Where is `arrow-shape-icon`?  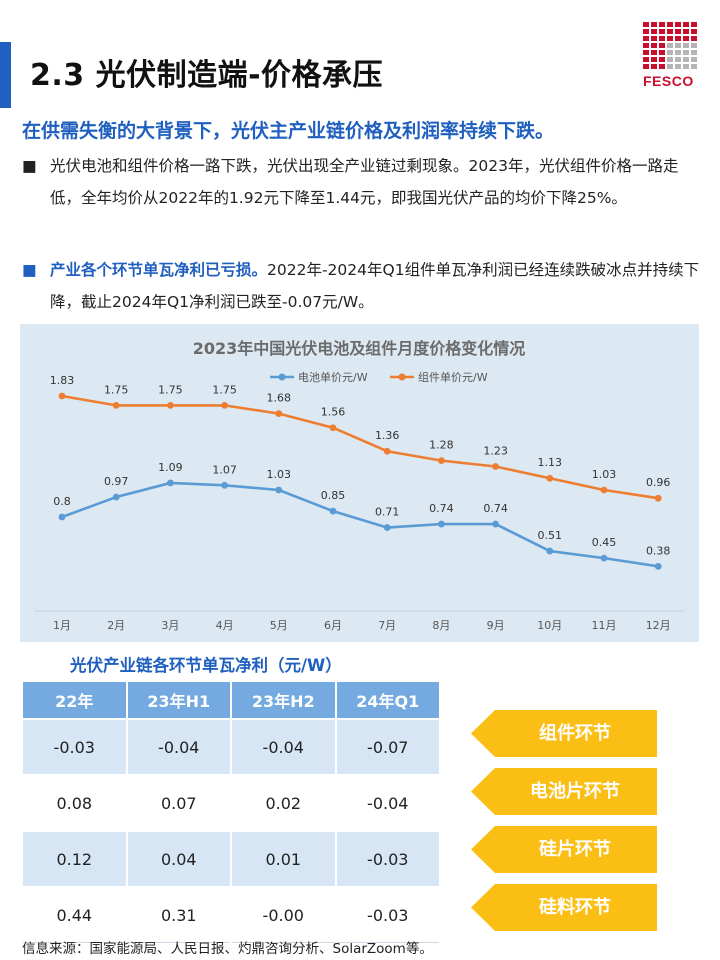
arrow-shape-icon is located at coordinates (564, 733).